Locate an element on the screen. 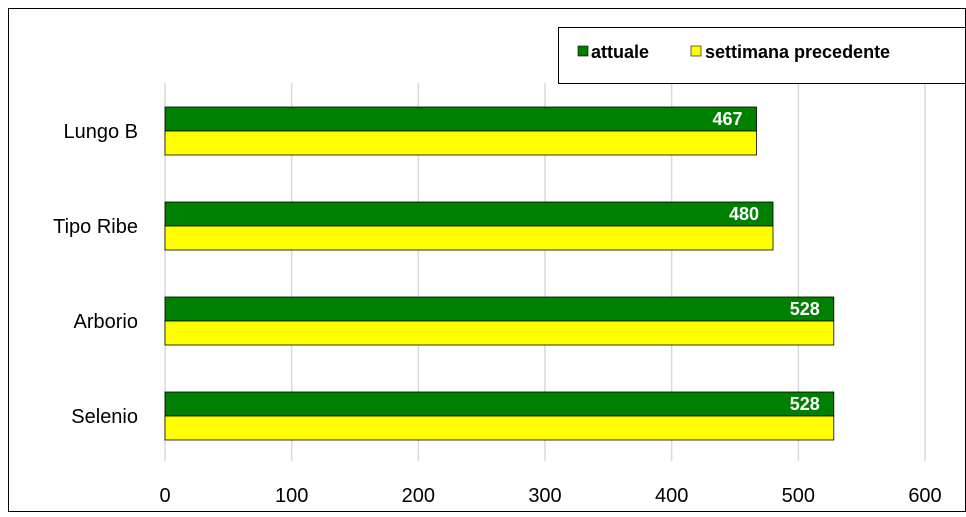 The image size is (966, 517). data-label: 467 is located at coordinates (727, 119).